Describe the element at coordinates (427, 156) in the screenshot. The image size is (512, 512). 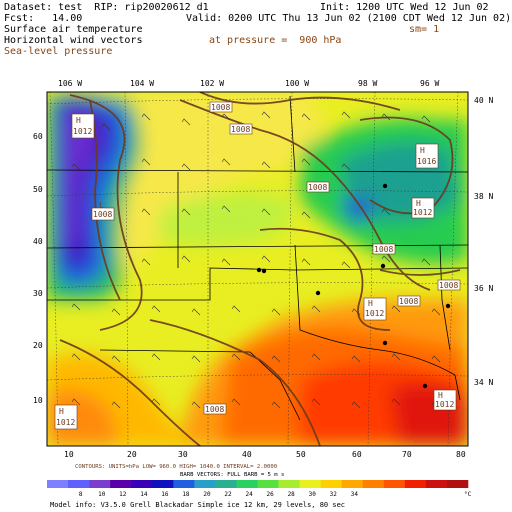
I see `high-center: H 1016` at that location.